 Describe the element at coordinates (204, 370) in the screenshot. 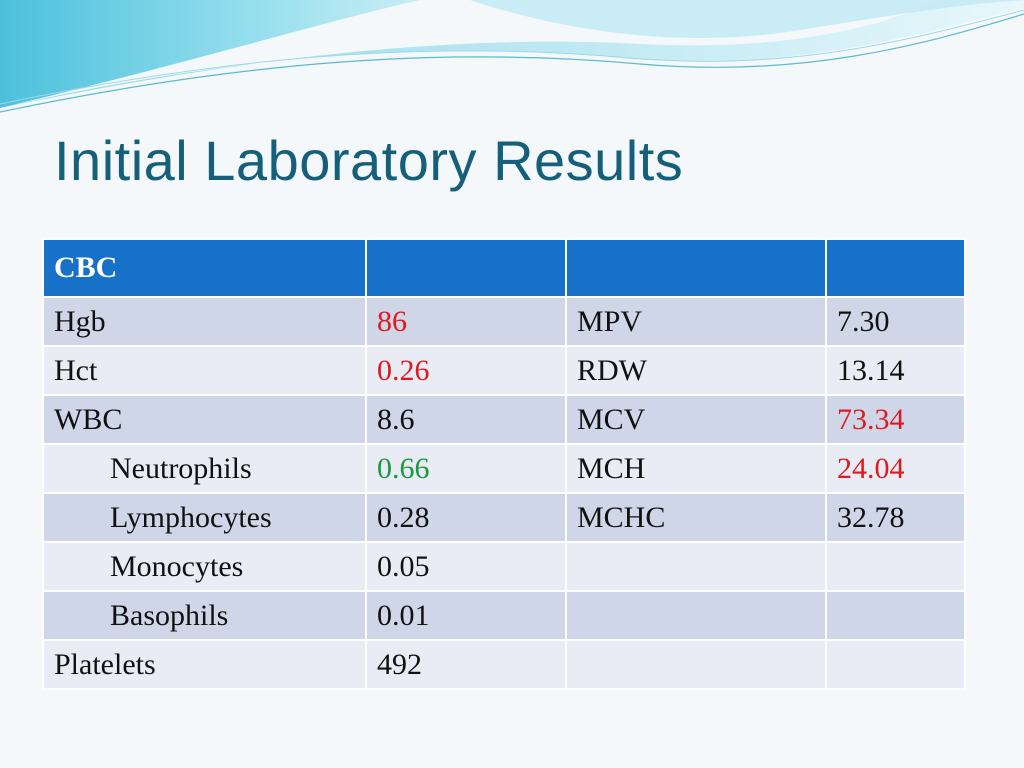

I see `test-name: Hct` at that location.